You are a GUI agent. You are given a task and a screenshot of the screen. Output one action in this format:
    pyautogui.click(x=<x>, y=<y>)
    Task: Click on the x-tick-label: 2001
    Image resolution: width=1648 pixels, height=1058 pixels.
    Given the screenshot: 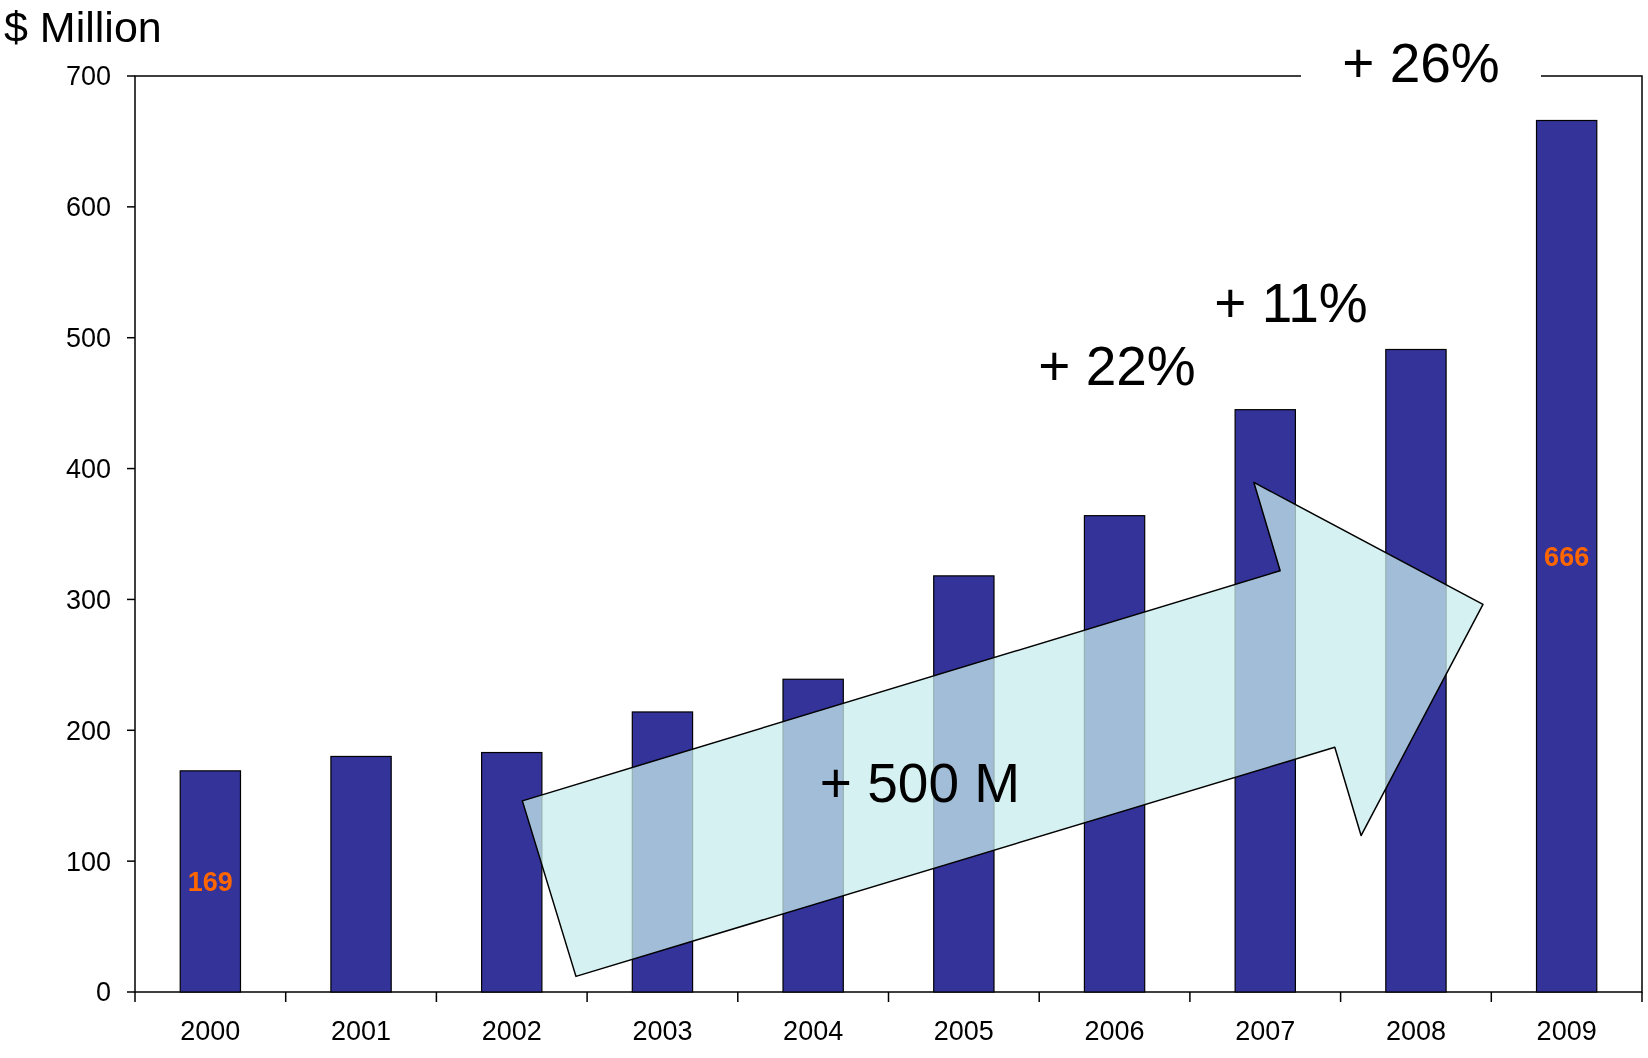 What is the action you would take?
    pyautogui.click(x=361, y=1031)
    